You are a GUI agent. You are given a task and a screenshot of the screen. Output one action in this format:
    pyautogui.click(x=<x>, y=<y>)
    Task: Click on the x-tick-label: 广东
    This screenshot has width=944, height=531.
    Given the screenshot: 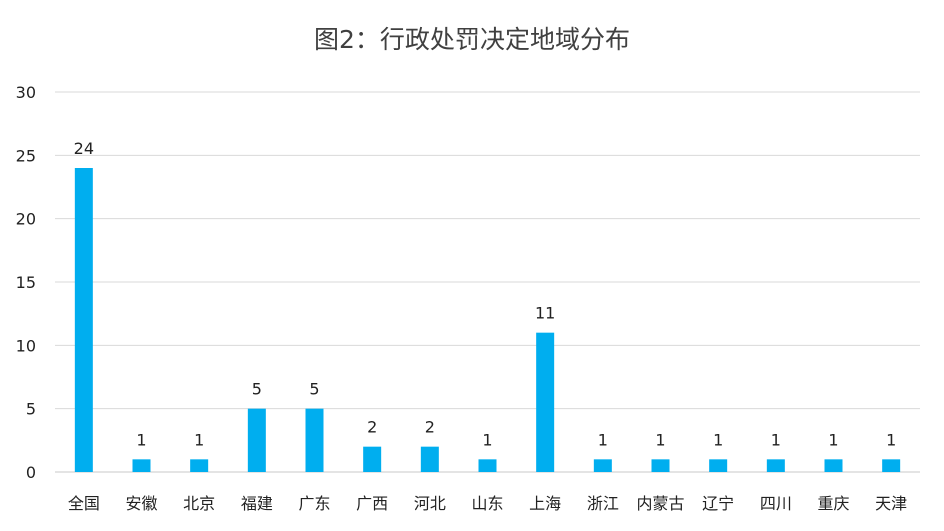 What is the action you would take?
    pyautogui.click(x=314, y=503)
    